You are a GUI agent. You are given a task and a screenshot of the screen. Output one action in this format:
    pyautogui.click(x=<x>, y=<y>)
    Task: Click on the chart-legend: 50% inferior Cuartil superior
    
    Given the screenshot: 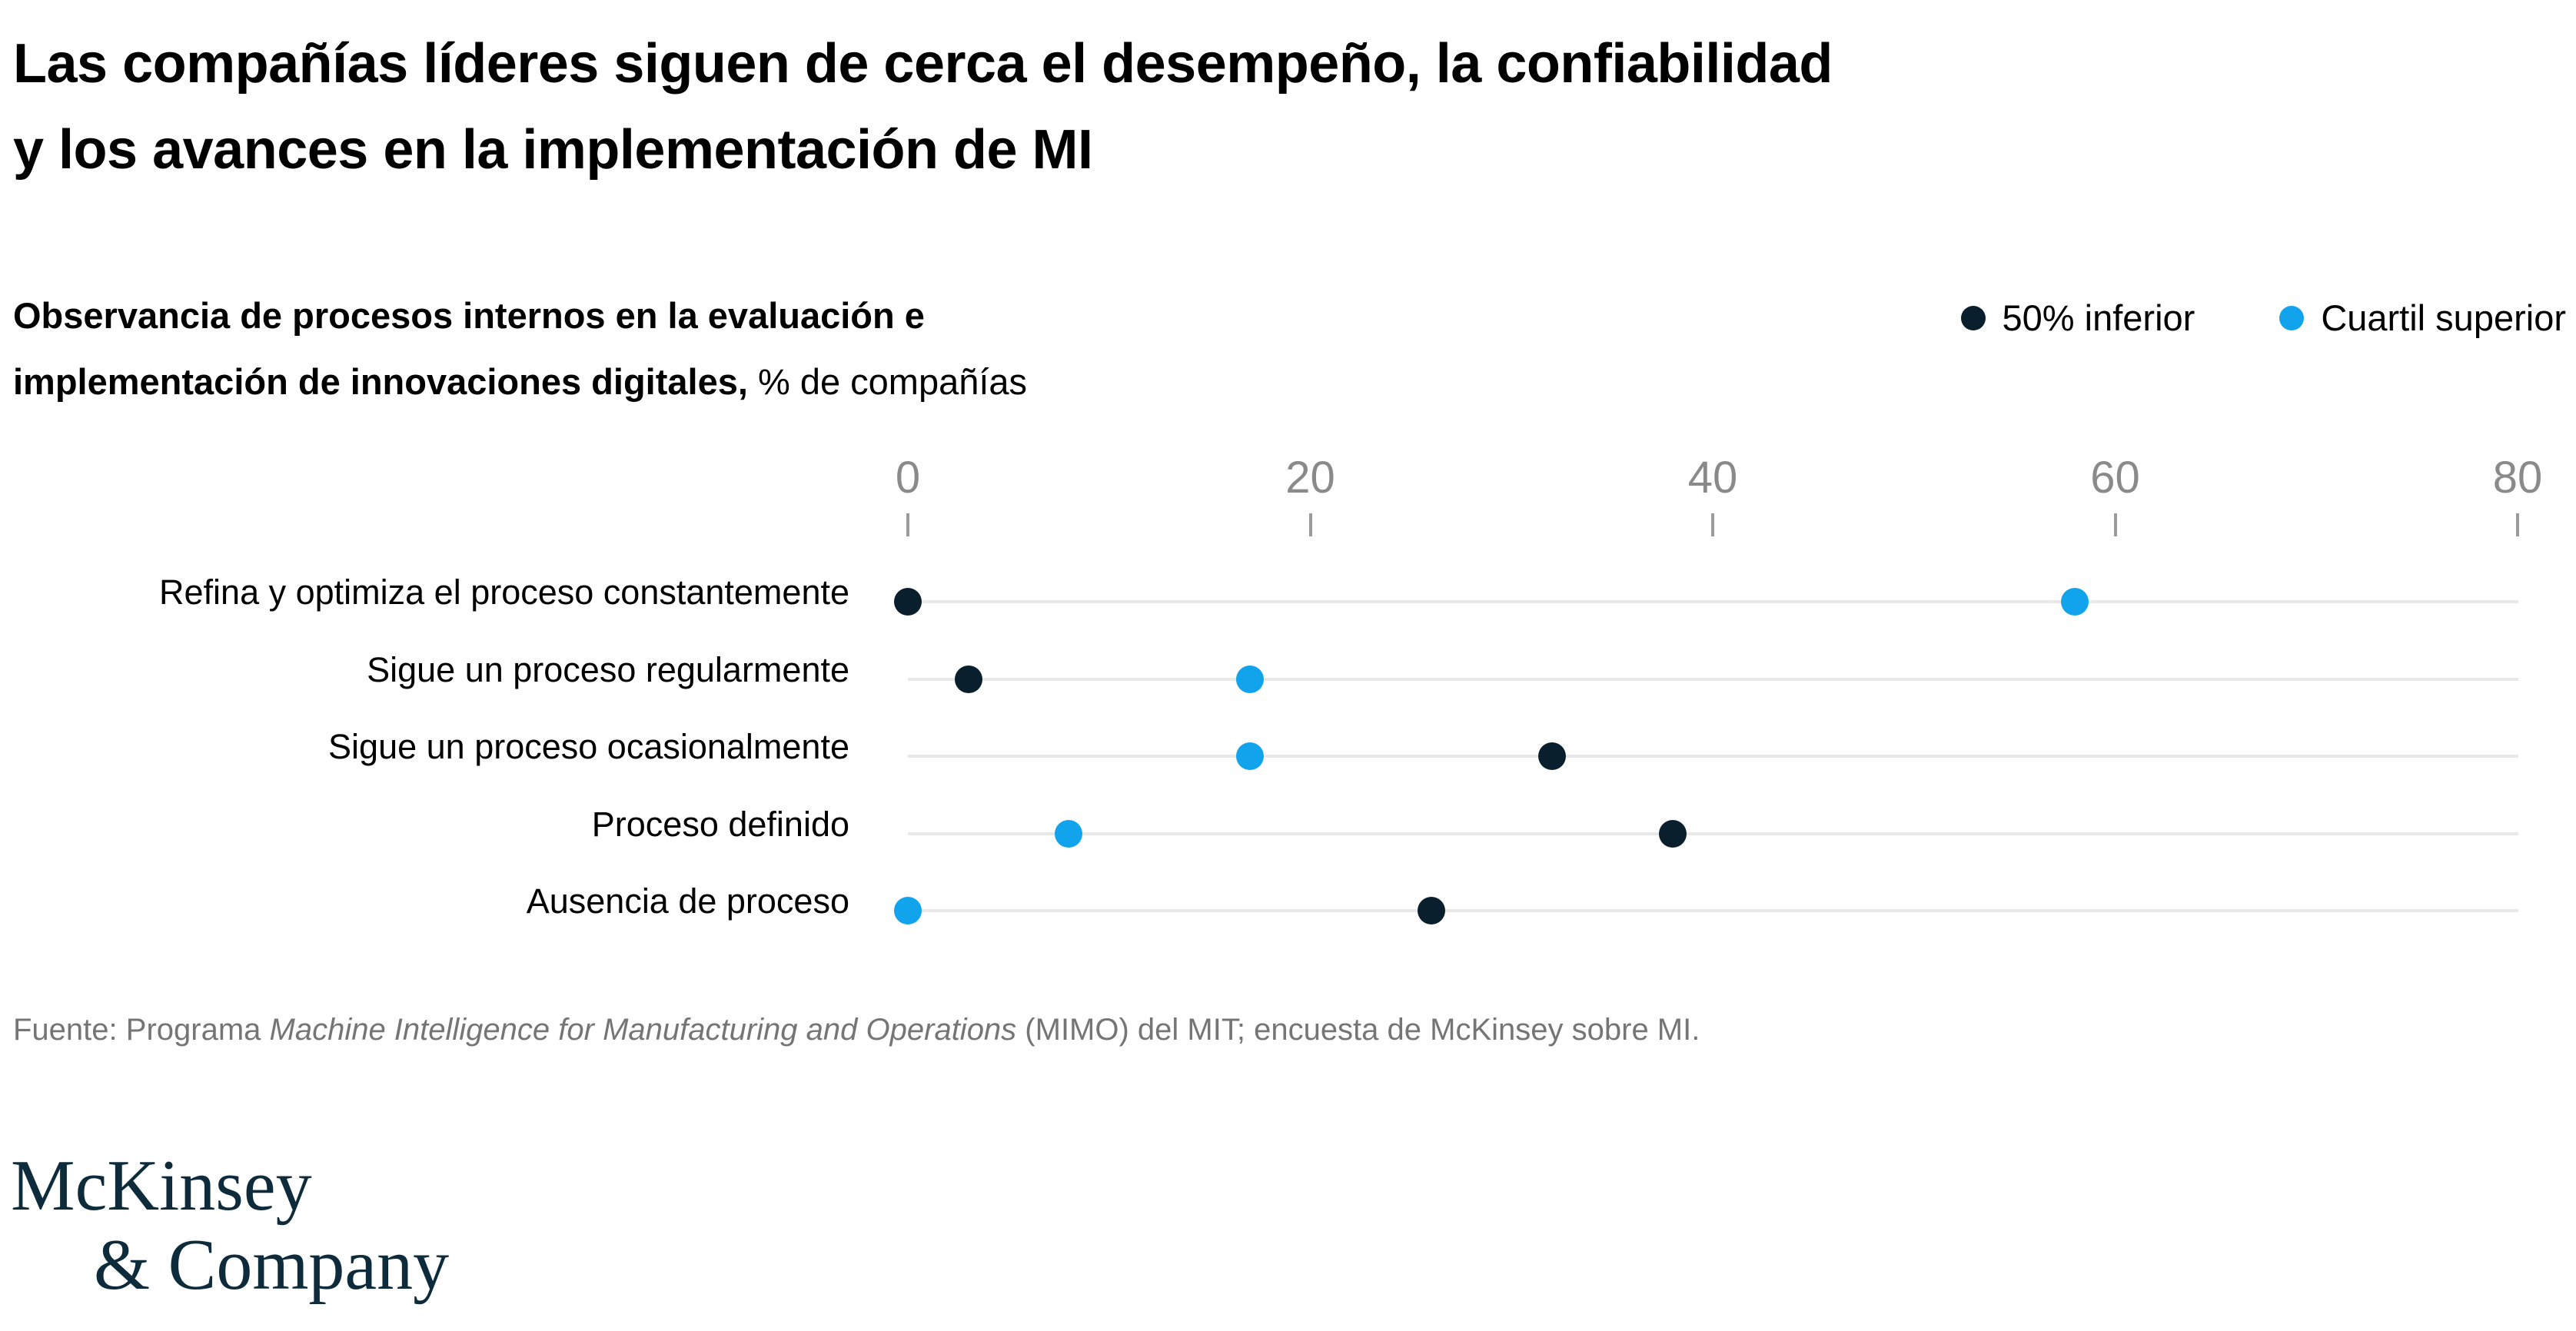 What is the action you would take?
    pyautogui.click(x=2263, y=318)
    